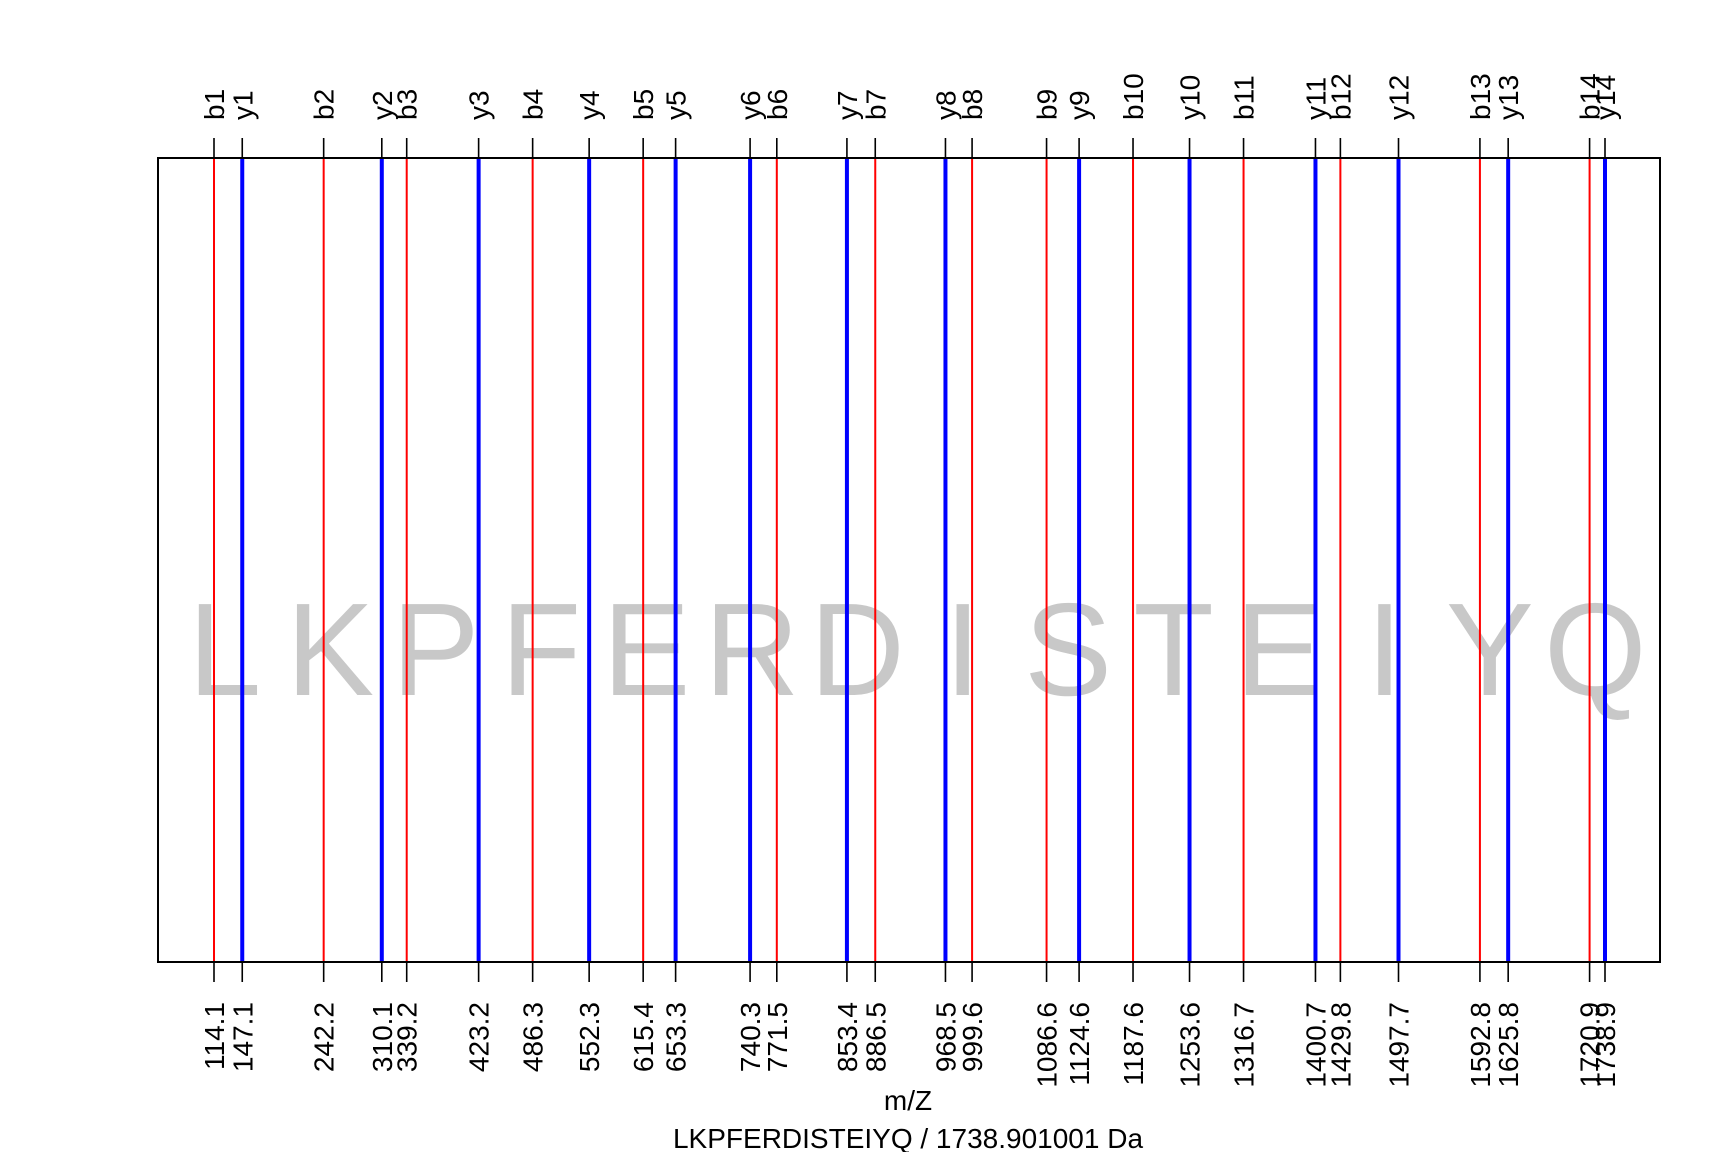  Describe the element at coordinates (1079, 105) in the screenshot. I see `y-ion-label: y9` at that location.